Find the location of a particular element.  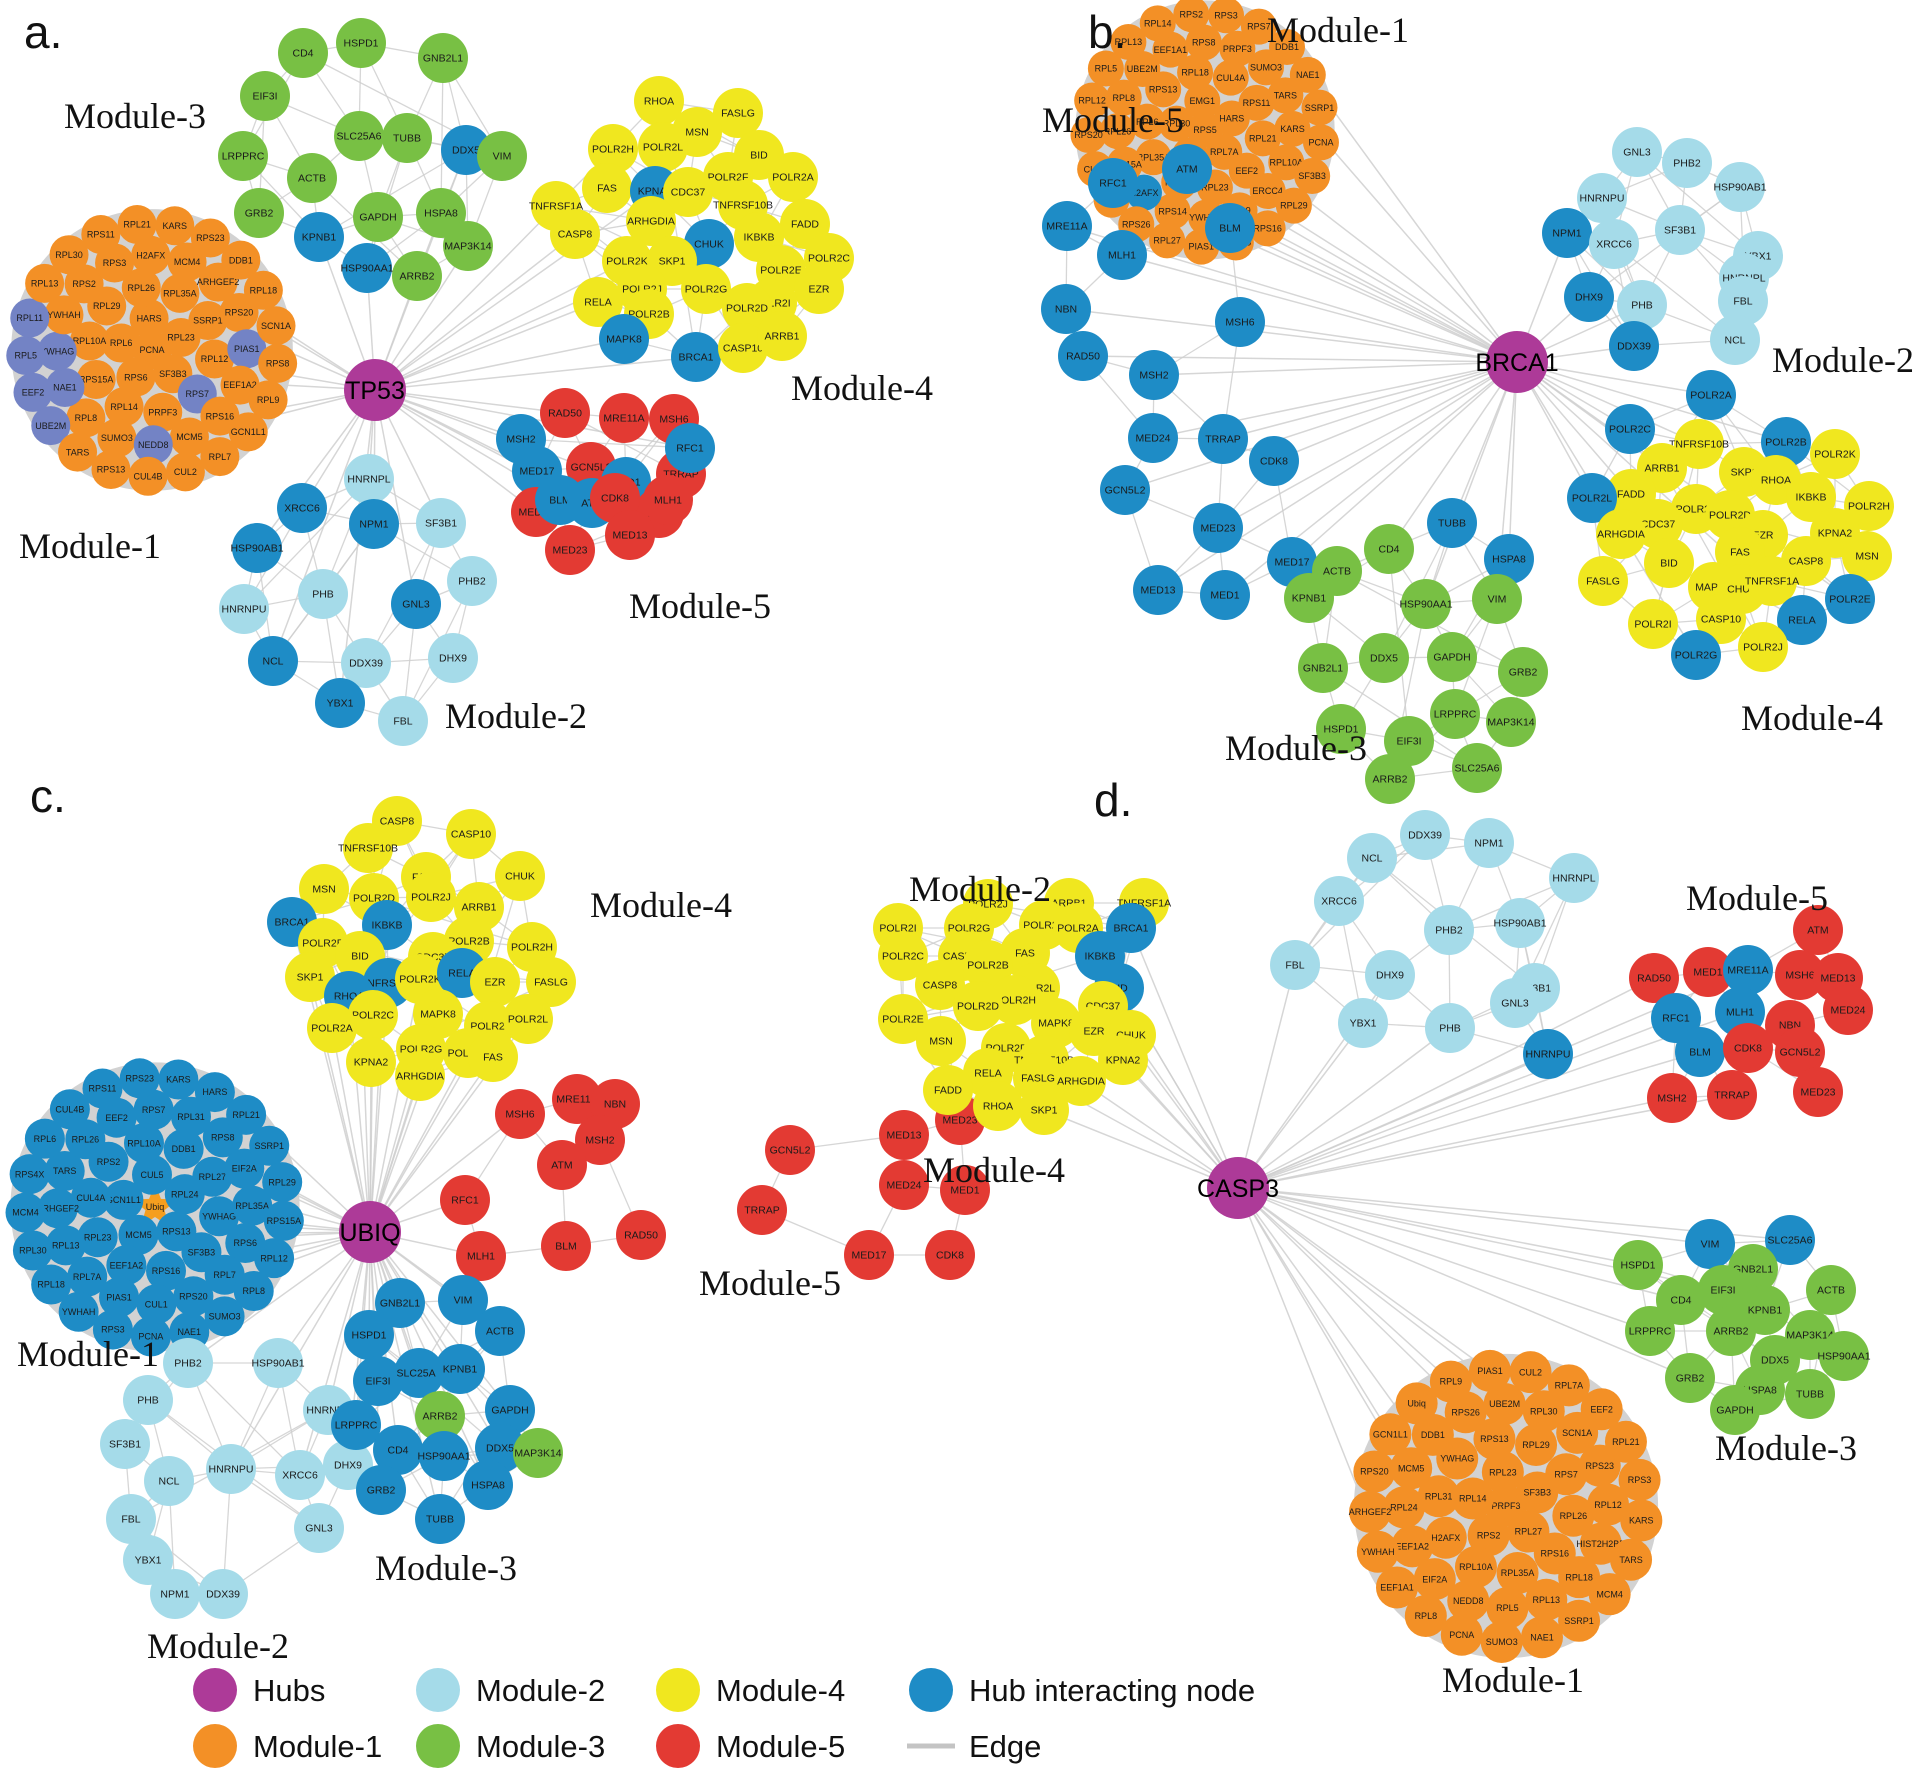

node-label-RAD50: RAD50 is located at coordinates (565, 414).